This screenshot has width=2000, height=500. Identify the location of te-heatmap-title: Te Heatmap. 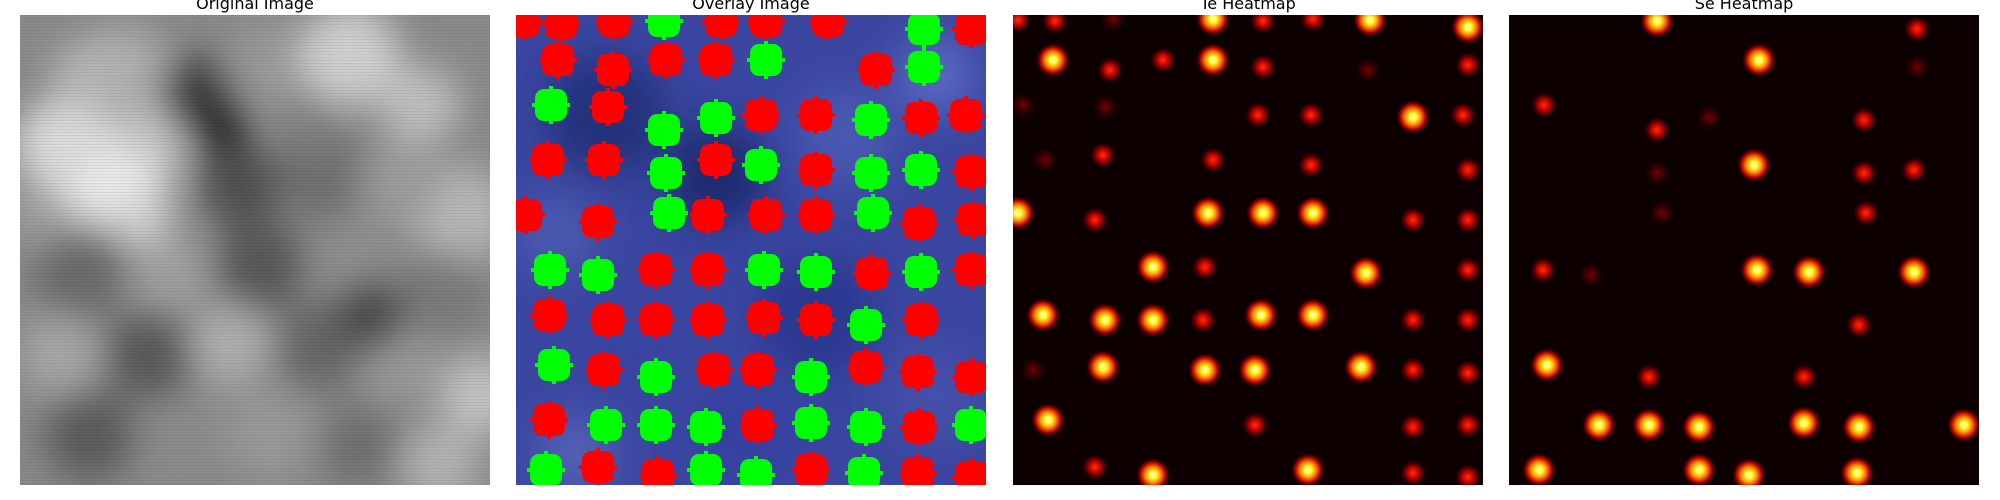
(1248, 6).